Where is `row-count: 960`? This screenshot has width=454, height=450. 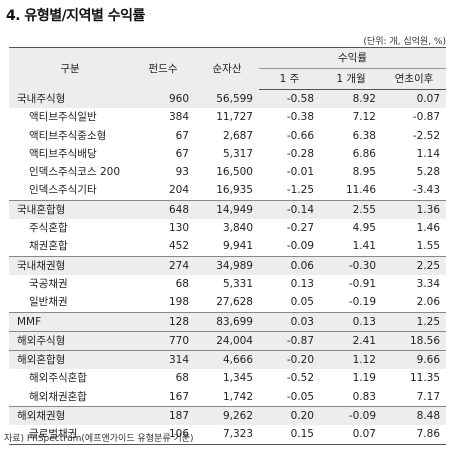
row-count: 960 is located at coordinates (163, 99).